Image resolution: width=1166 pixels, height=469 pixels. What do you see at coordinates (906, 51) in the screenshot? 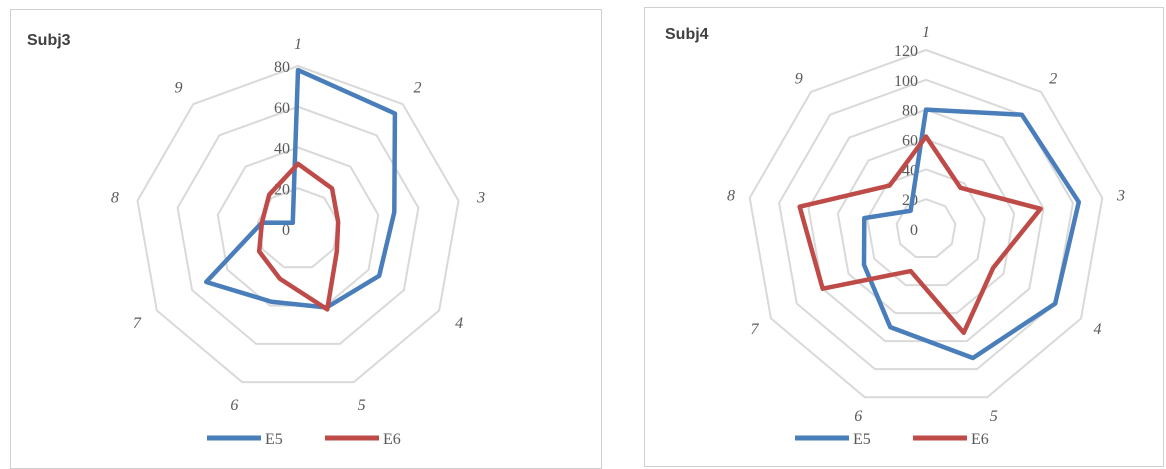
I see `tick-label: 120` at bounding box center [906, 51].